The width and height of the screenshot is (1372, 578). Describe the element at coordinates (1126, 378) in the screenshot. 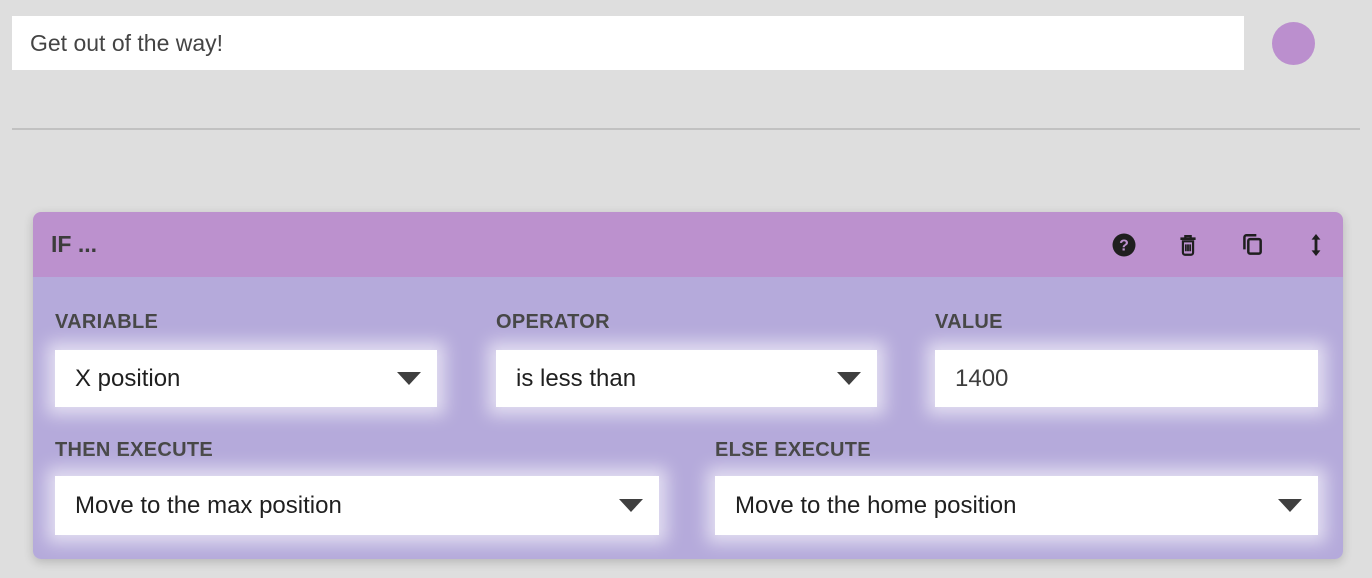

I see `value-input` at that location.